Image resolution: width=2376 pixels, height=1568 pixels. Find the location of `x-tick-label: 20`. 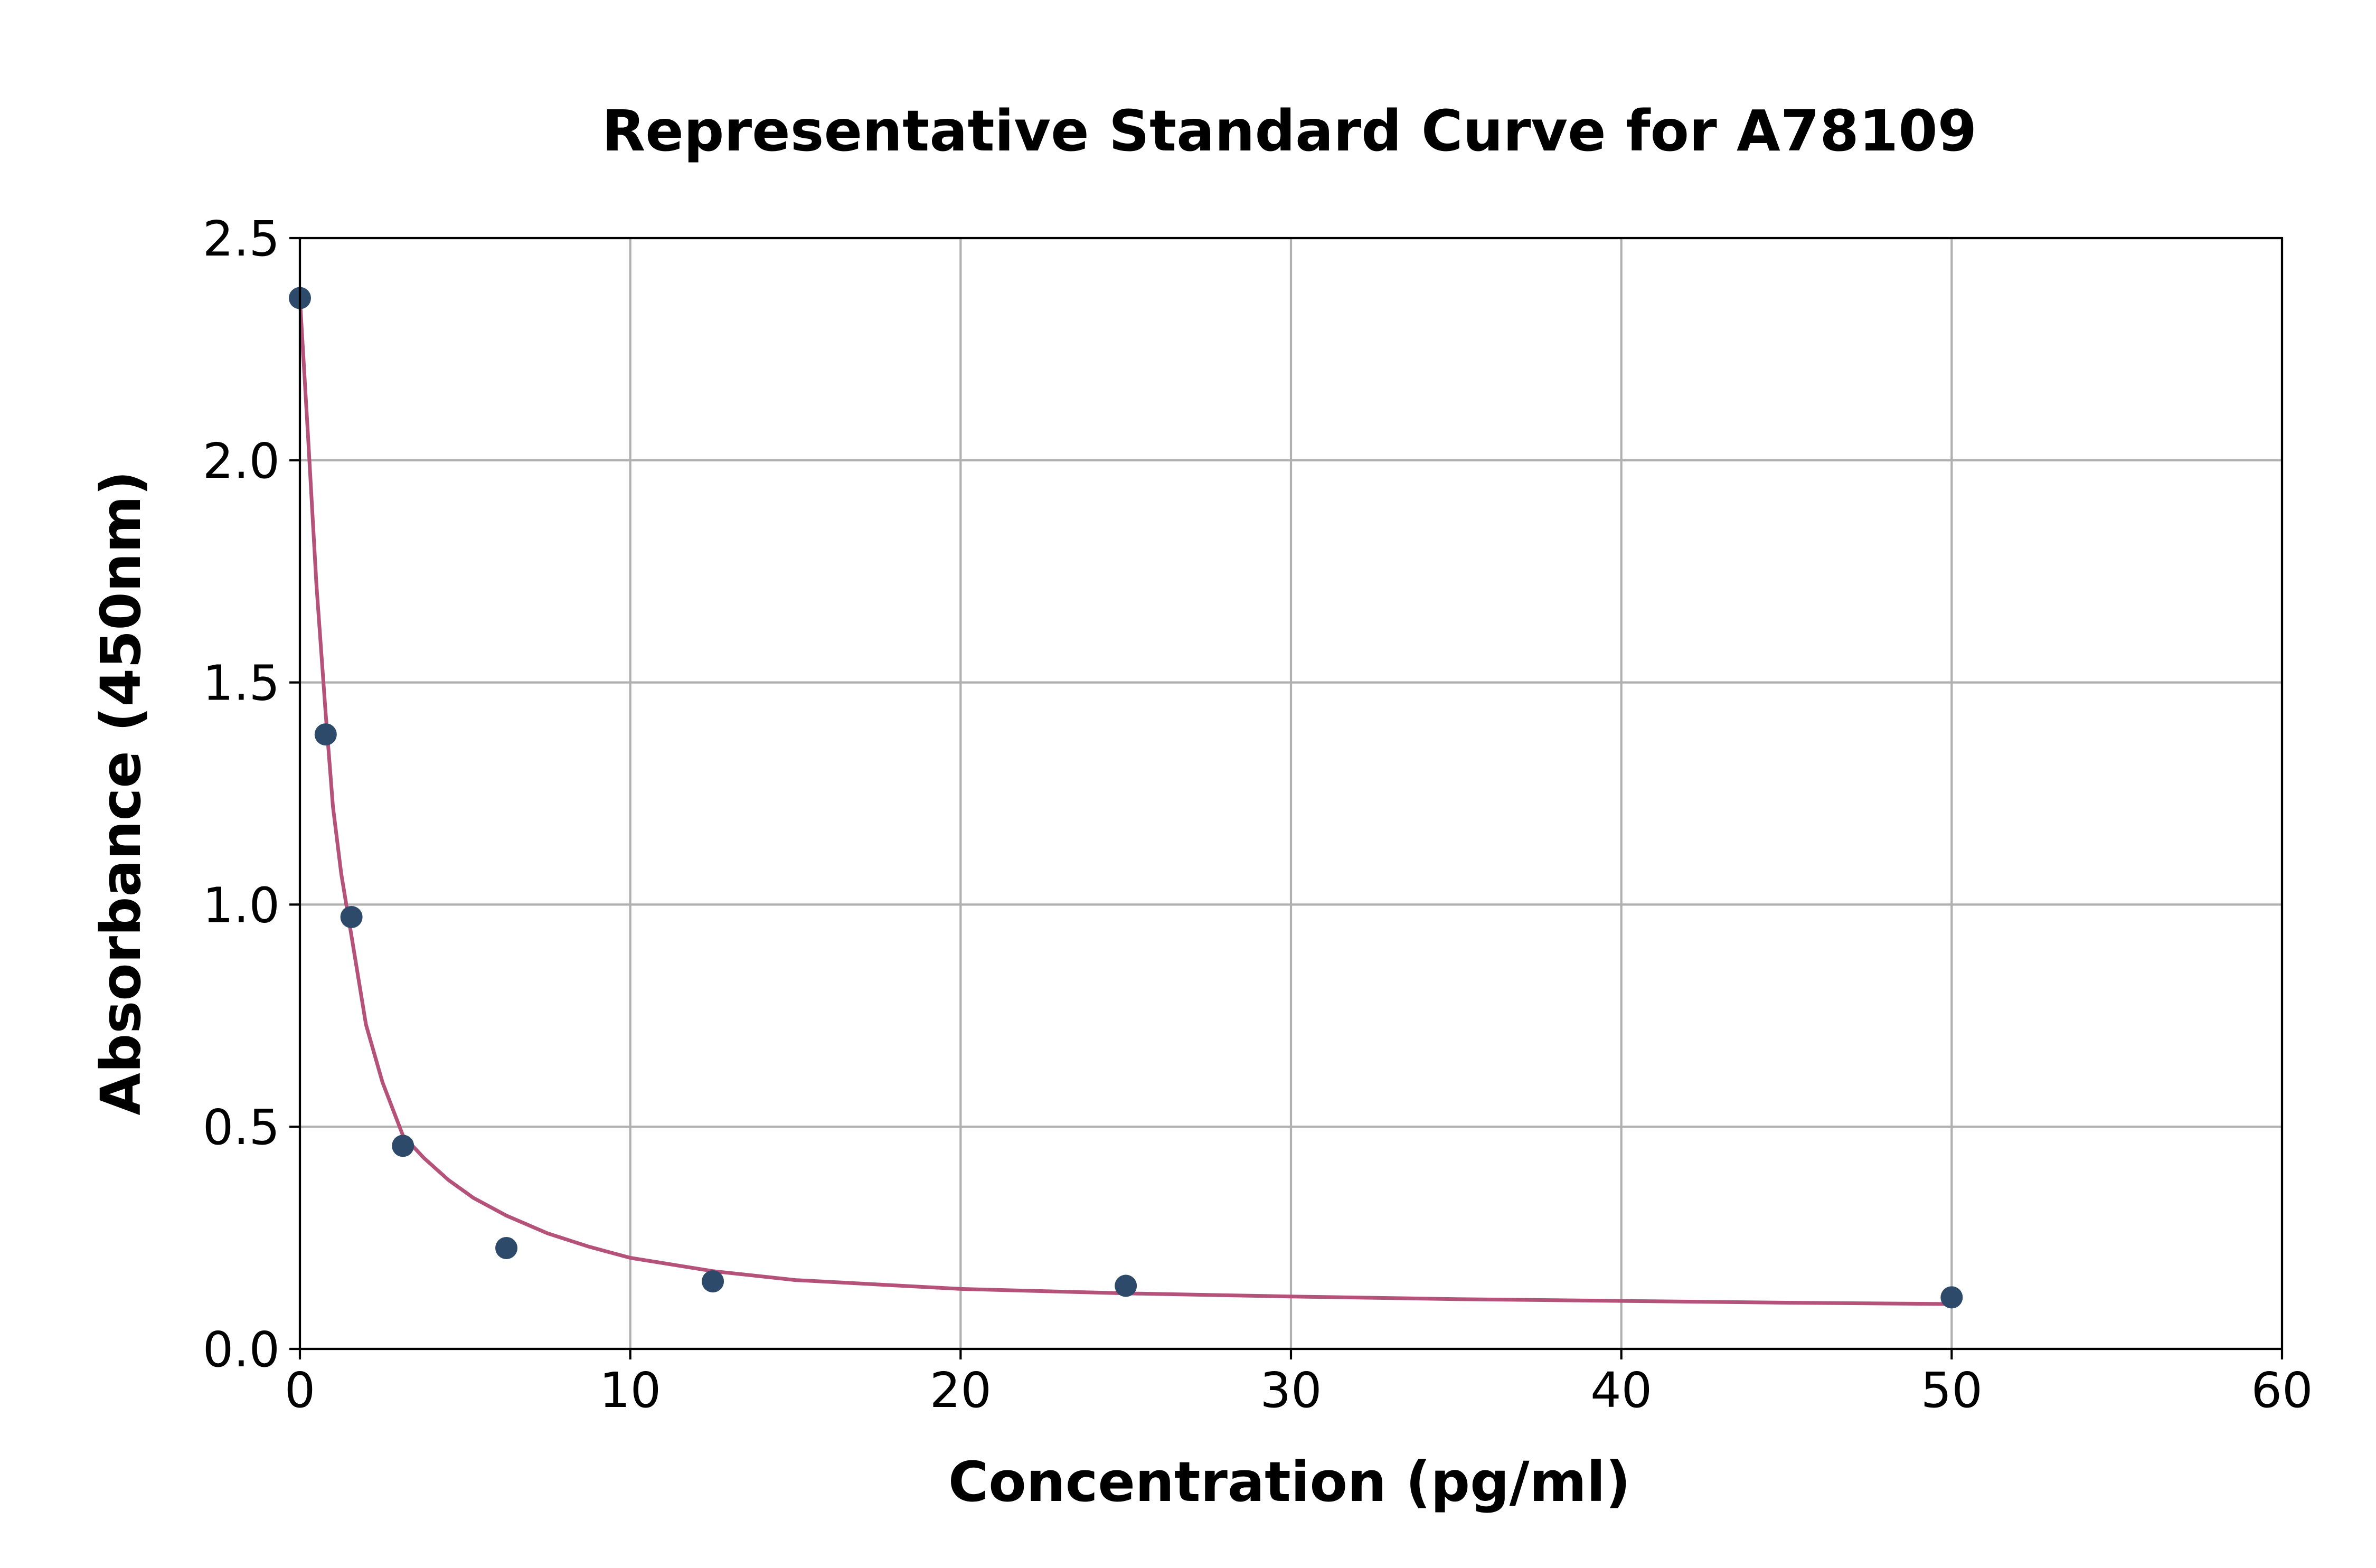

x-tick-label: 20 is located at coordinates (961, 1390).